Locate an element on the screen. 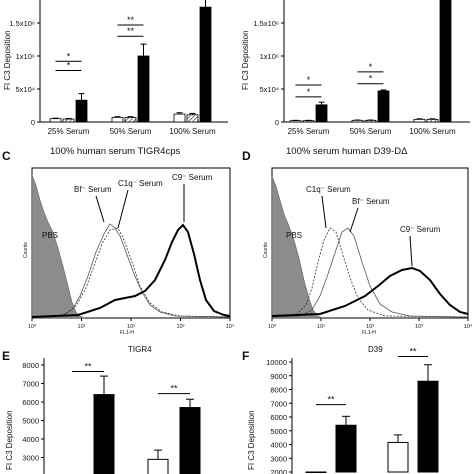  panel-d-ylabel: Counts is located at coordinates (266, 250).